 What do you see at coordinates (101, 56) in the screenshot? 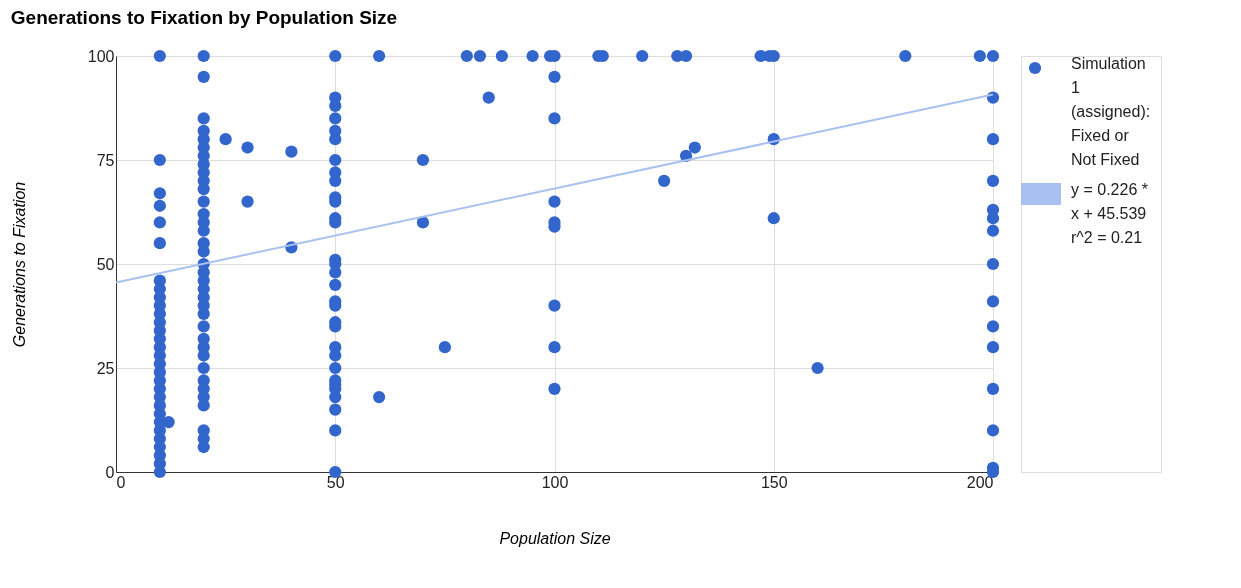
I see `y-tick-label: 100` at bounding box center [101, 56].